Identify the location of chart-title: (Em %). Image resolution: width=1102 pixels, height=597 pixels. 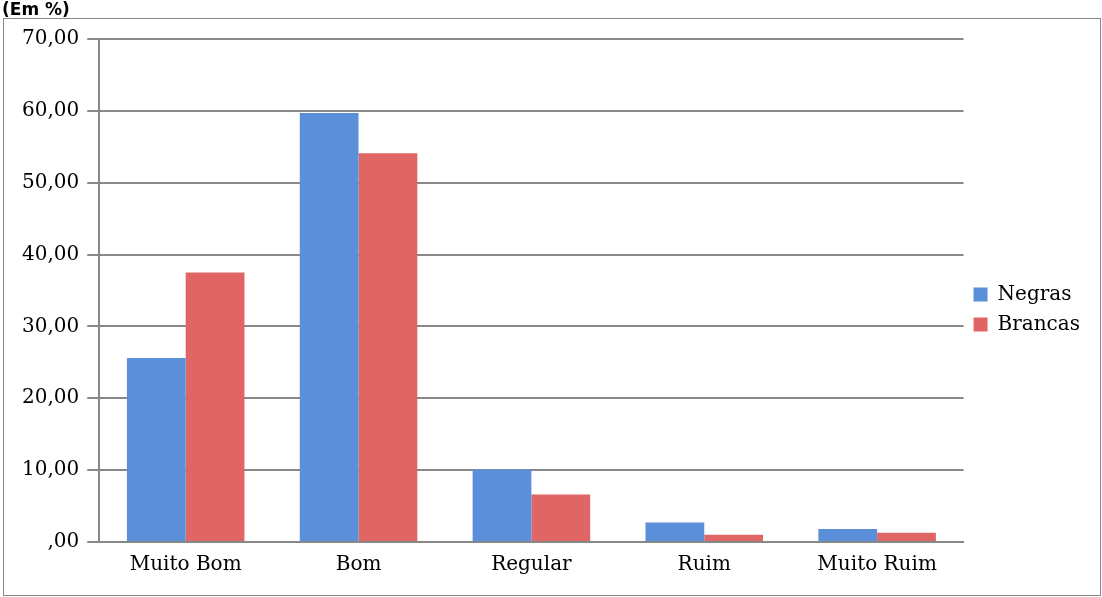
(36, 9).